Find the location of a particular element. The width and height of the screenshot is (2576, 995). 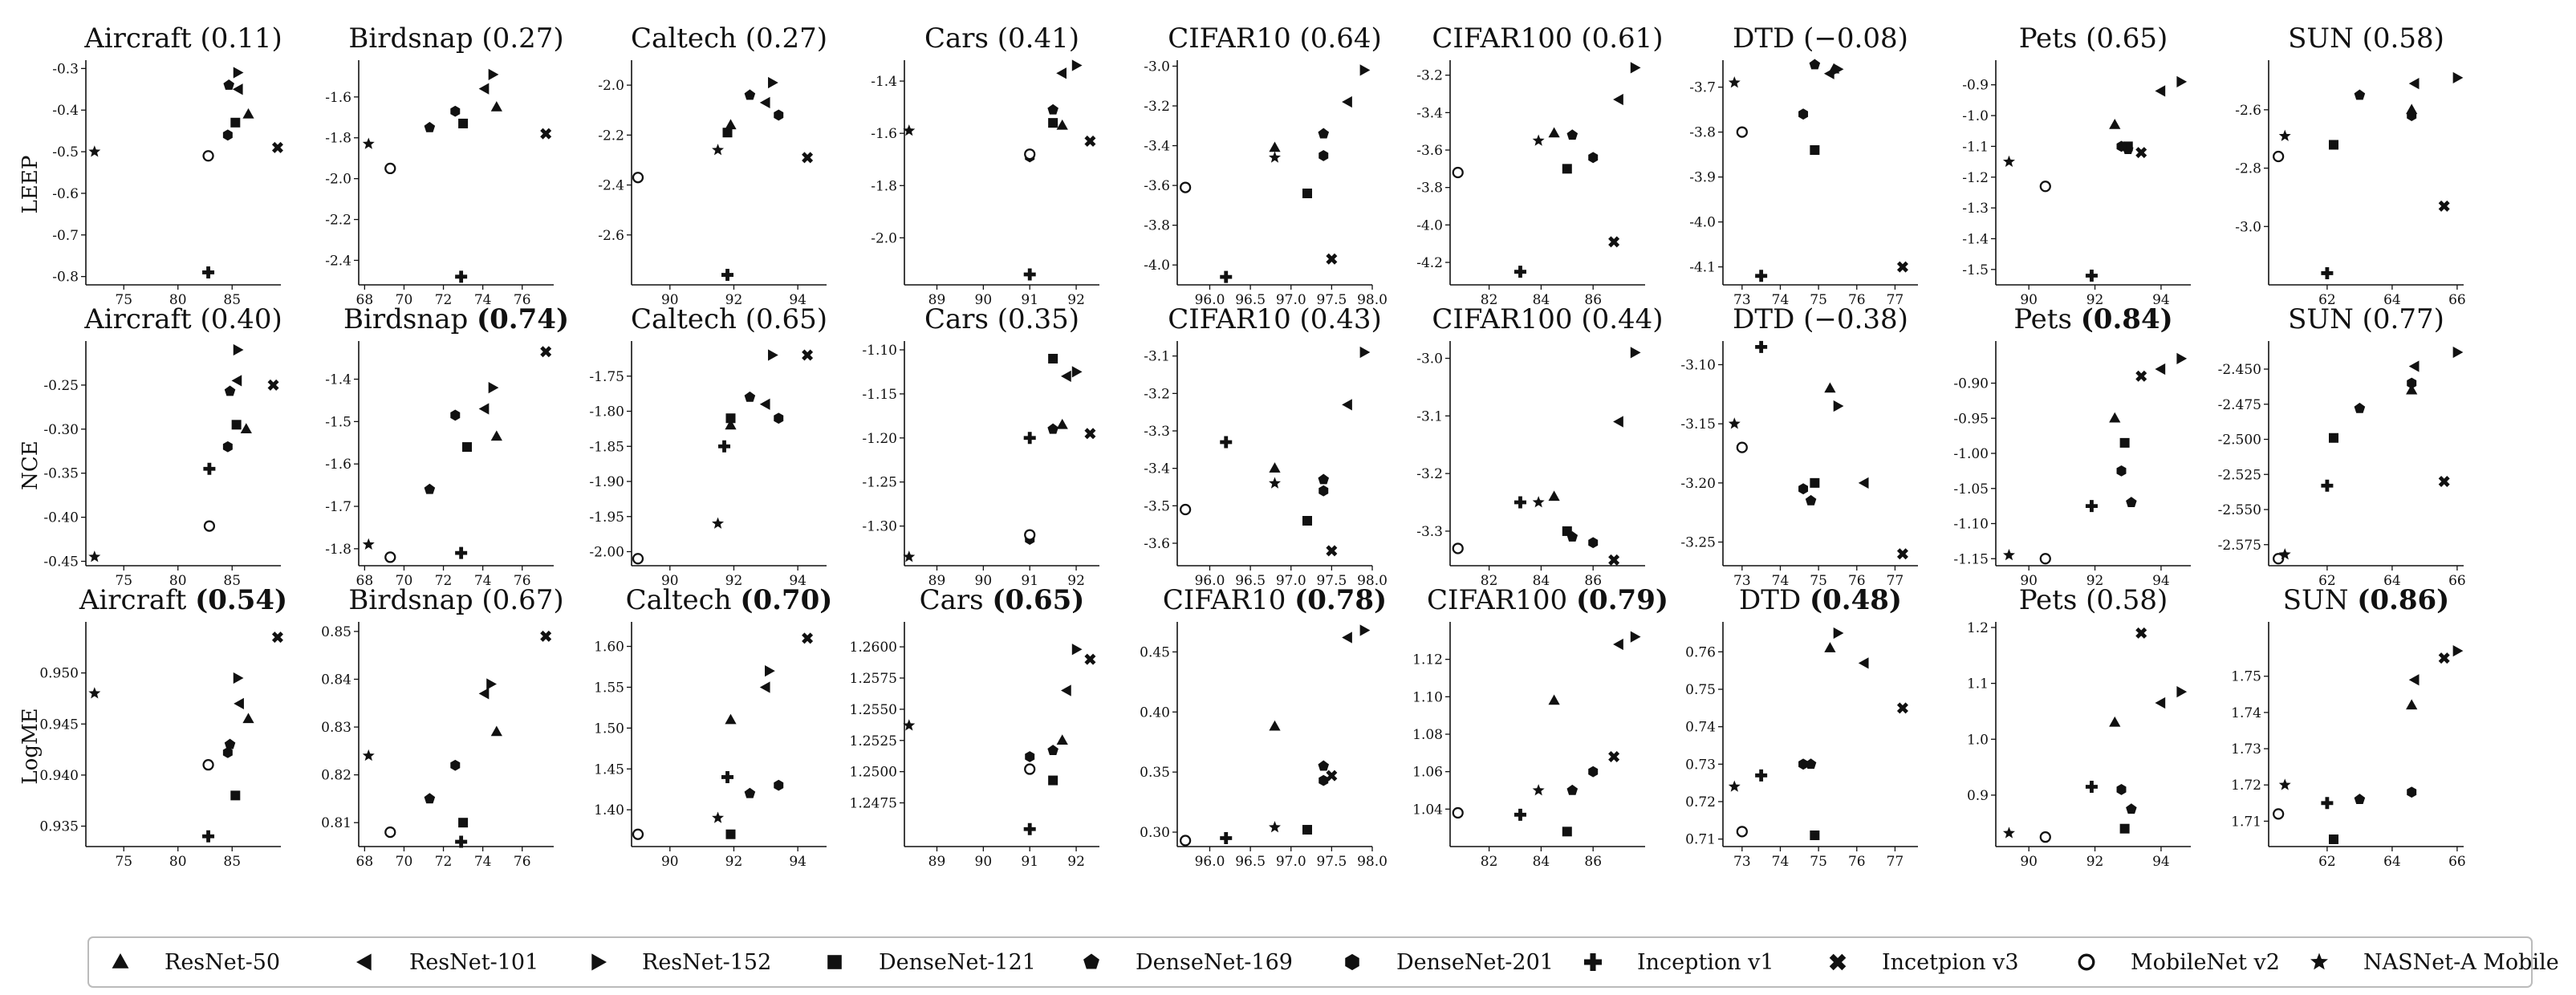

y-tick-label: 0.935 is located at coordinates (59, 827).